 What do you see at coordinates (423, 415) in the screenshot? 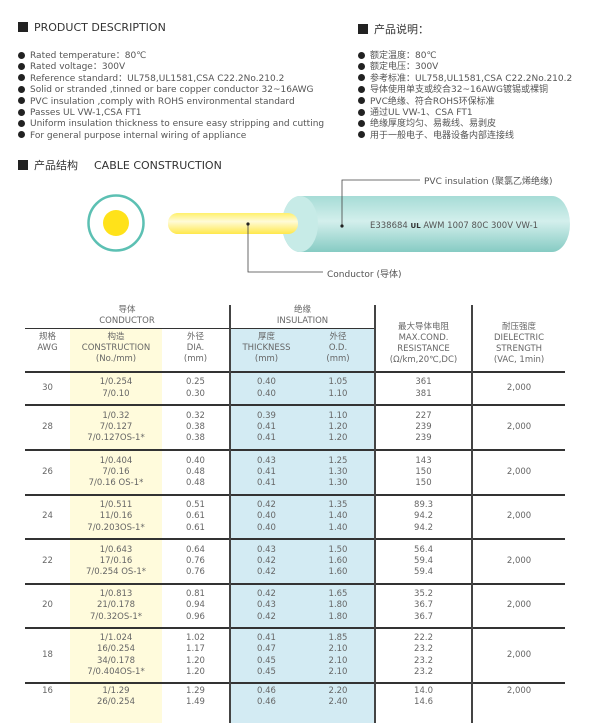
I see `resistance-cell-line: 227` at bounding box center [423, 415].